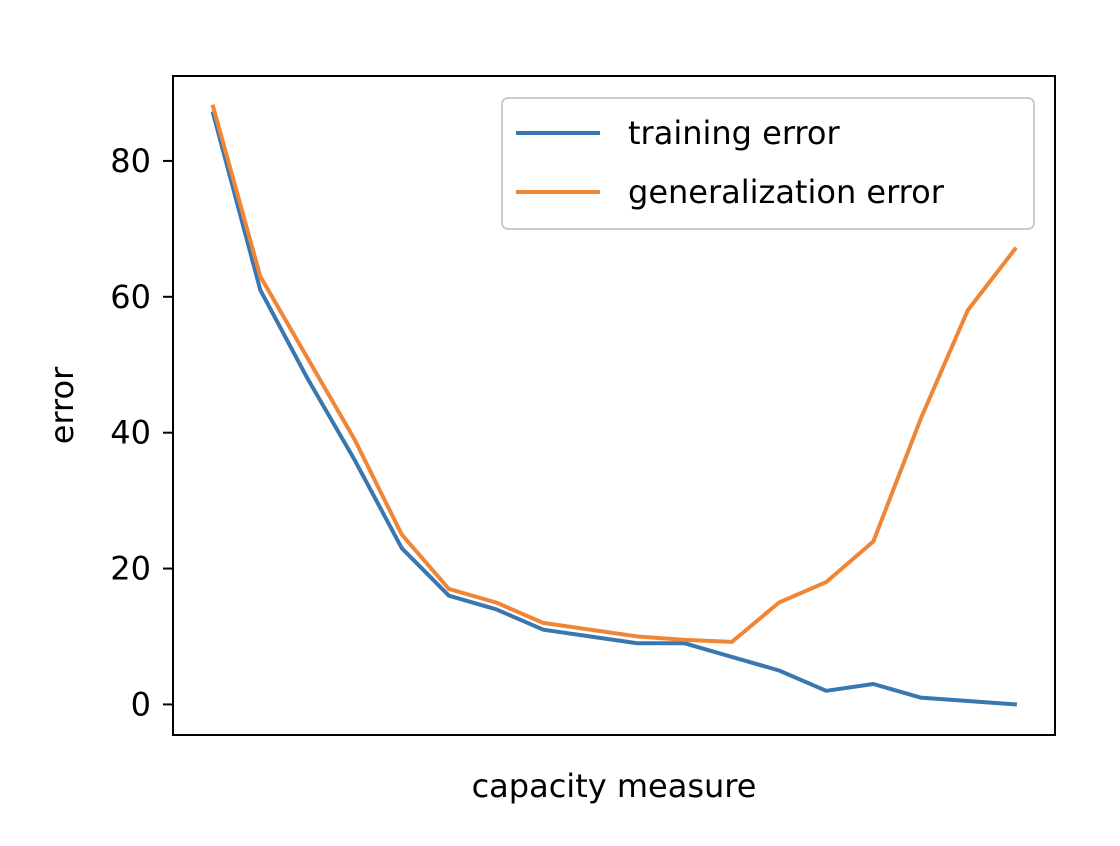 The width and height of the screenshot is (1120, 846). I want to click on legend: training error generalization error, so click(768, 163).